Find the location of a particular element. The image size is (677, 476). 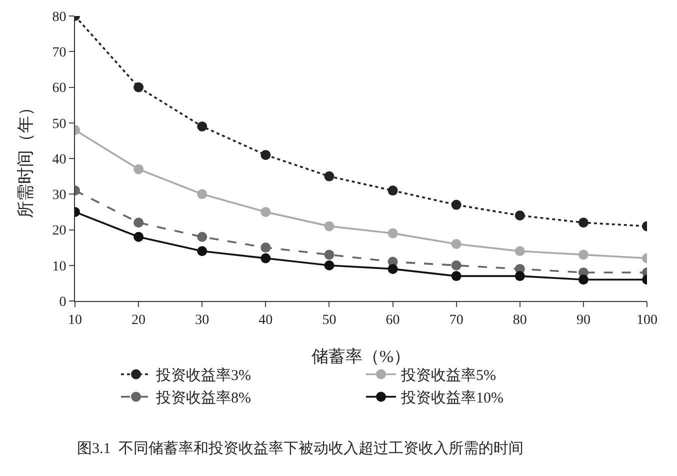

x-tick-label: 100 is located at coordinates (647, 320).